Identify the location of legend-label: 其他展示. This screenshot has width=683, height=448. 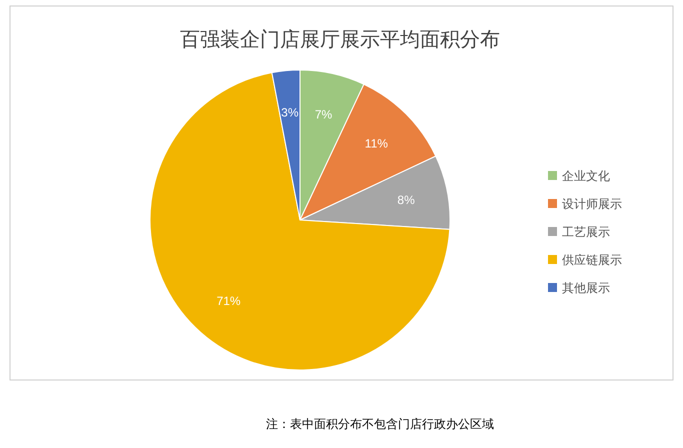
(586, 288).